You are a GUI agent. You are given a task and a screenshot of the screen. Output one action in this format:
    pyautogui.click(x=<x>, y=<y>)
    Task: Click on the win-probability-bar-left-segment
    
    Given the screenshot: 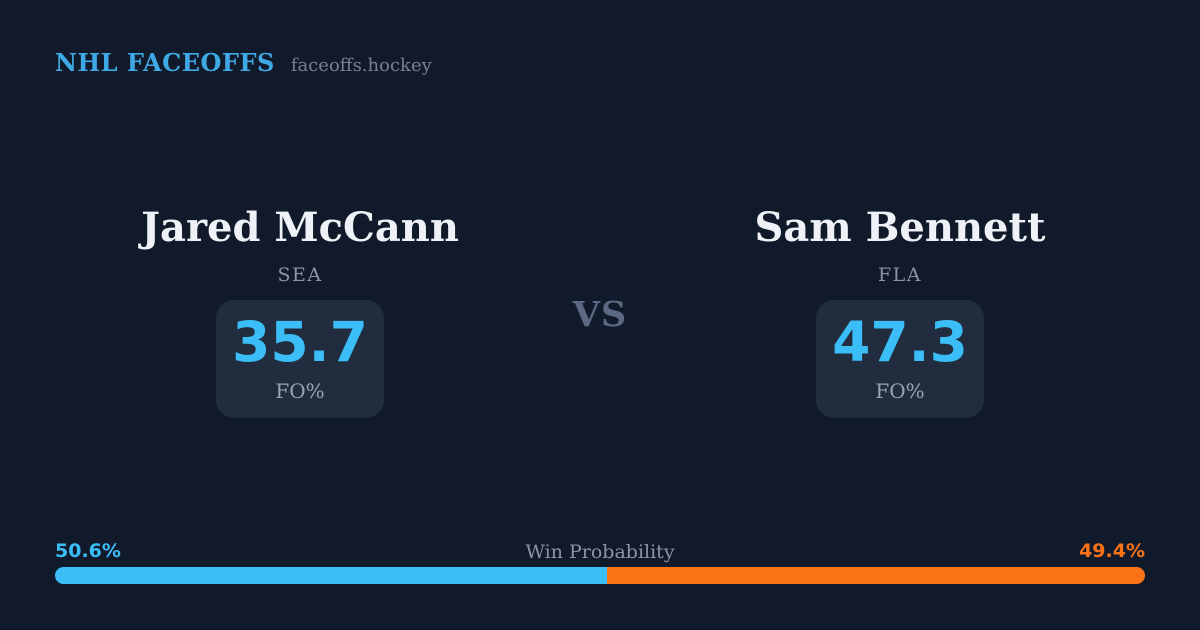 What is the action you would take?
    pyautogui.click(x=331, y=575)
    